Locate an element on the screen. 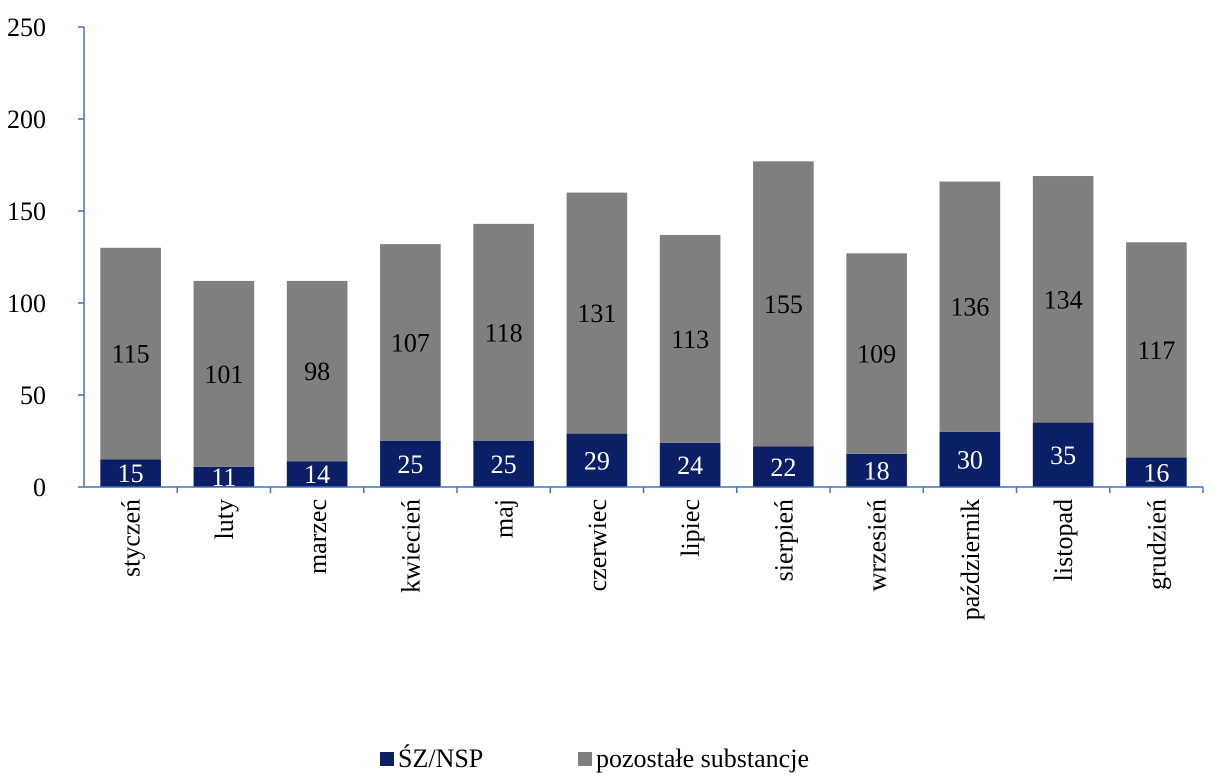 The image size is (1211, 781). data-label-other: 136 is located at coordinates (969, 307).